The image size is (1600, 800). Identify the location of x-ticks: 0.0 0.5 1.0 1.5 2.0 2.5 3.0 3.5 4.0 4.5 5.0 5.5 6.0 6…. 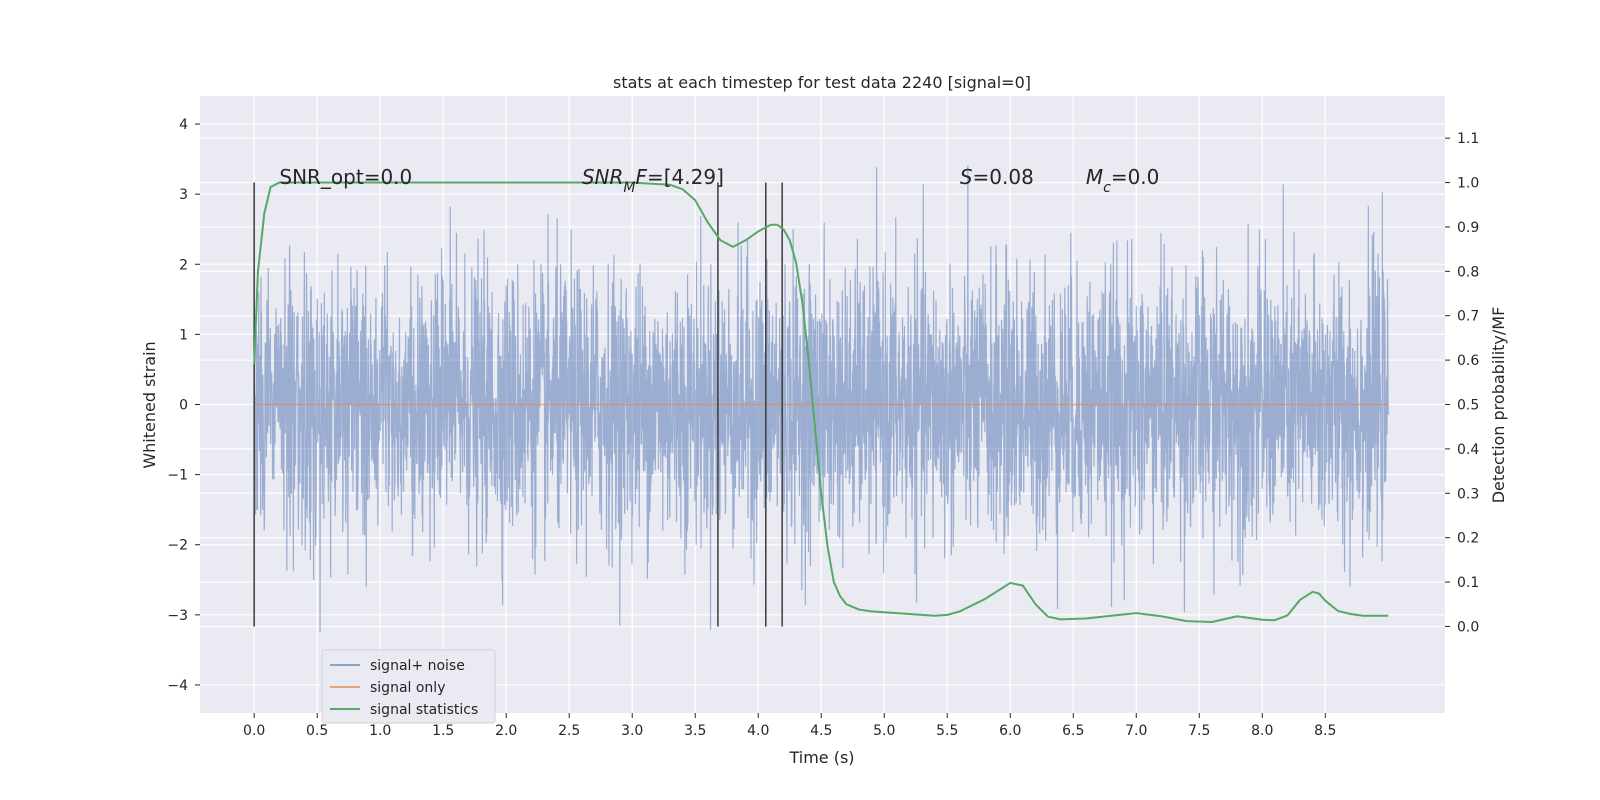
(789, 726).